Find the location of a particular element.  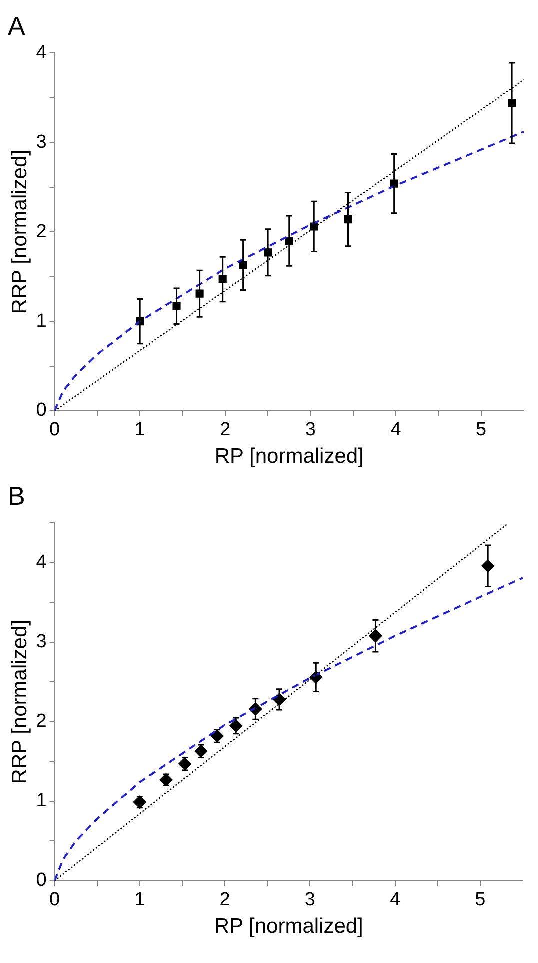

chart-title: B is located at coordinates (17, 495).